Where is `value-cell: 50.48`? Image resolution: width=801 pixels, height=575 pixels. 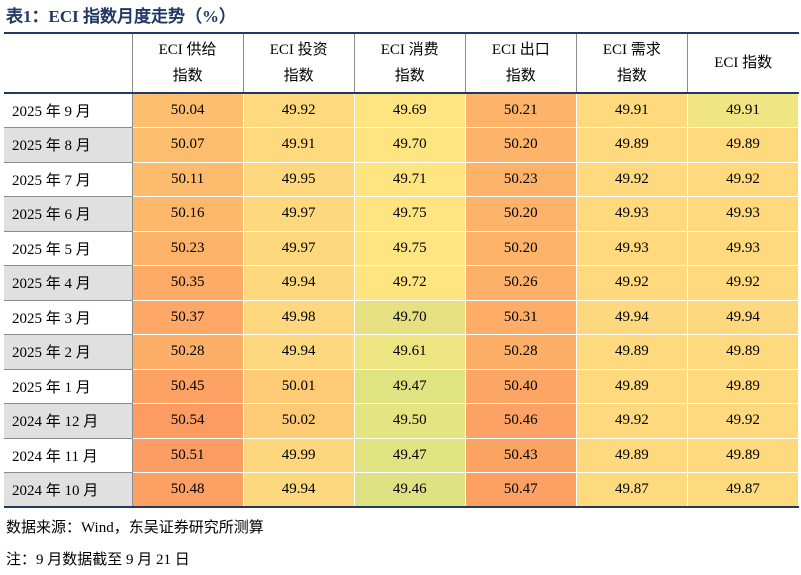 value-cell: 50.48 is located at coordinates (188, 490).